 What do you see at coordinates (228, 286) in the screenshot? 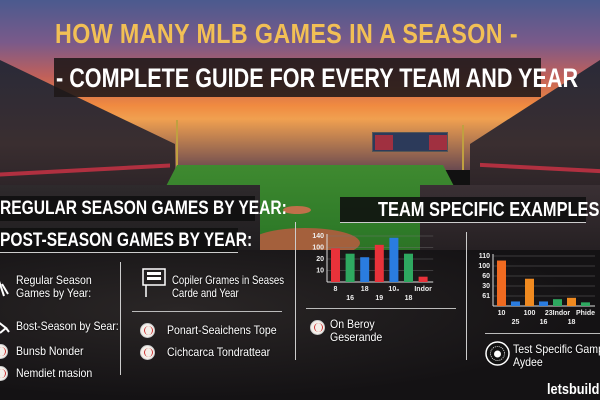
I see `middle-feature-text: Copiler Grames in Seases Carde and Year` at bounding box center [228, 286].